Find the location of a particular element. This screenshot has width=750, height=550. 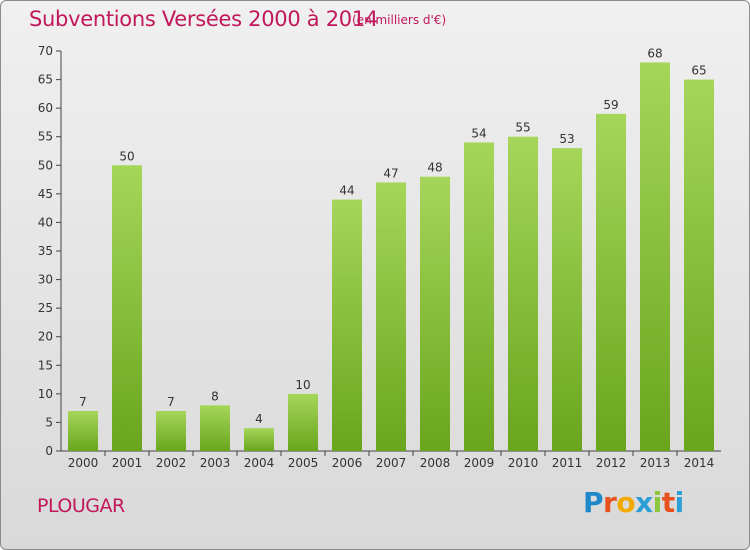

x-tick-label-2000: 2000 is located at coordinates (83, 463).